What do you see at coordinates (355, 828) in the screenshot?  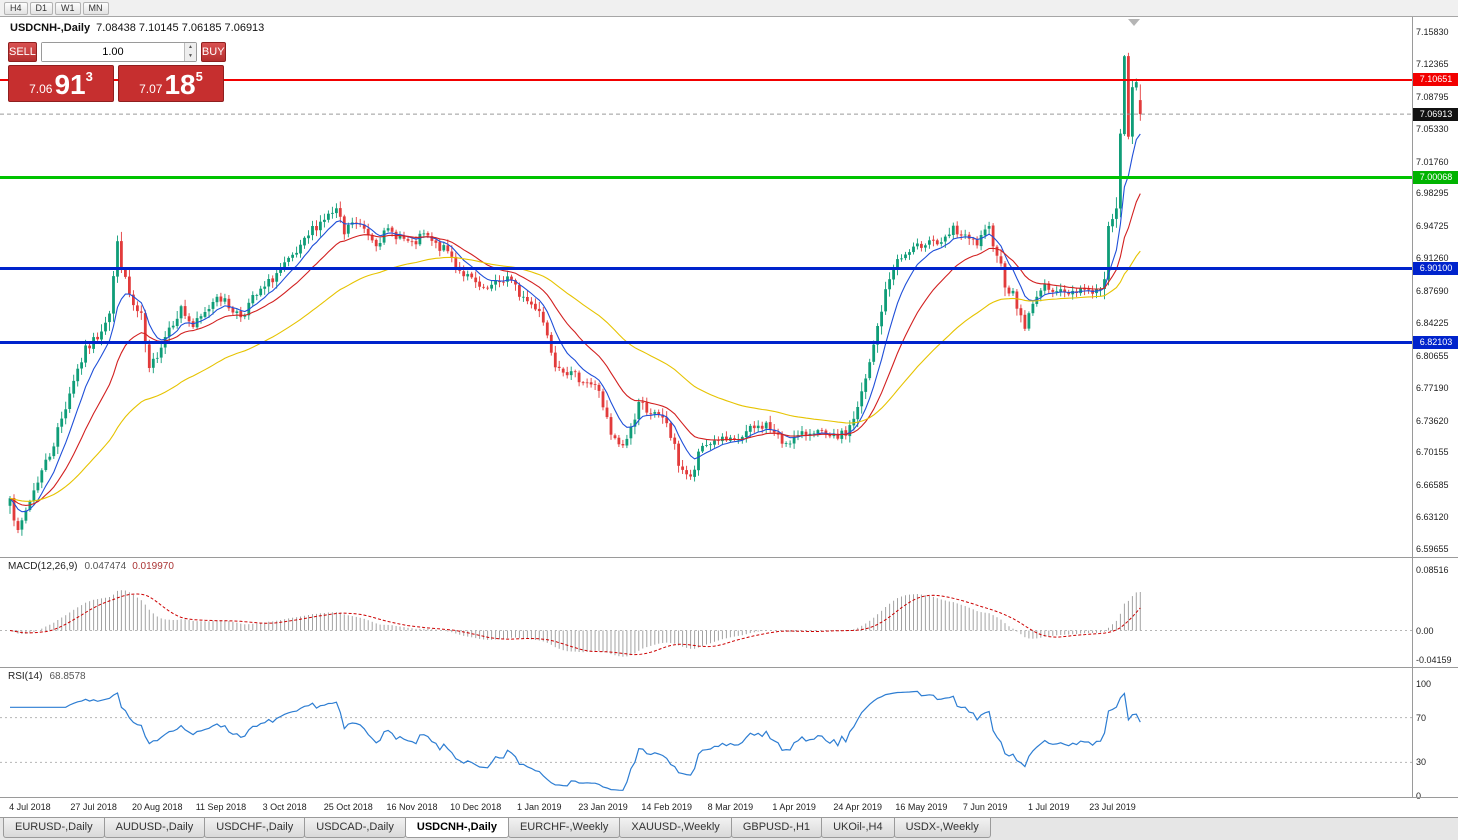 I see `tab-usdcad-daily: USDCAD-,Daily` at bounding box center [355, 828].